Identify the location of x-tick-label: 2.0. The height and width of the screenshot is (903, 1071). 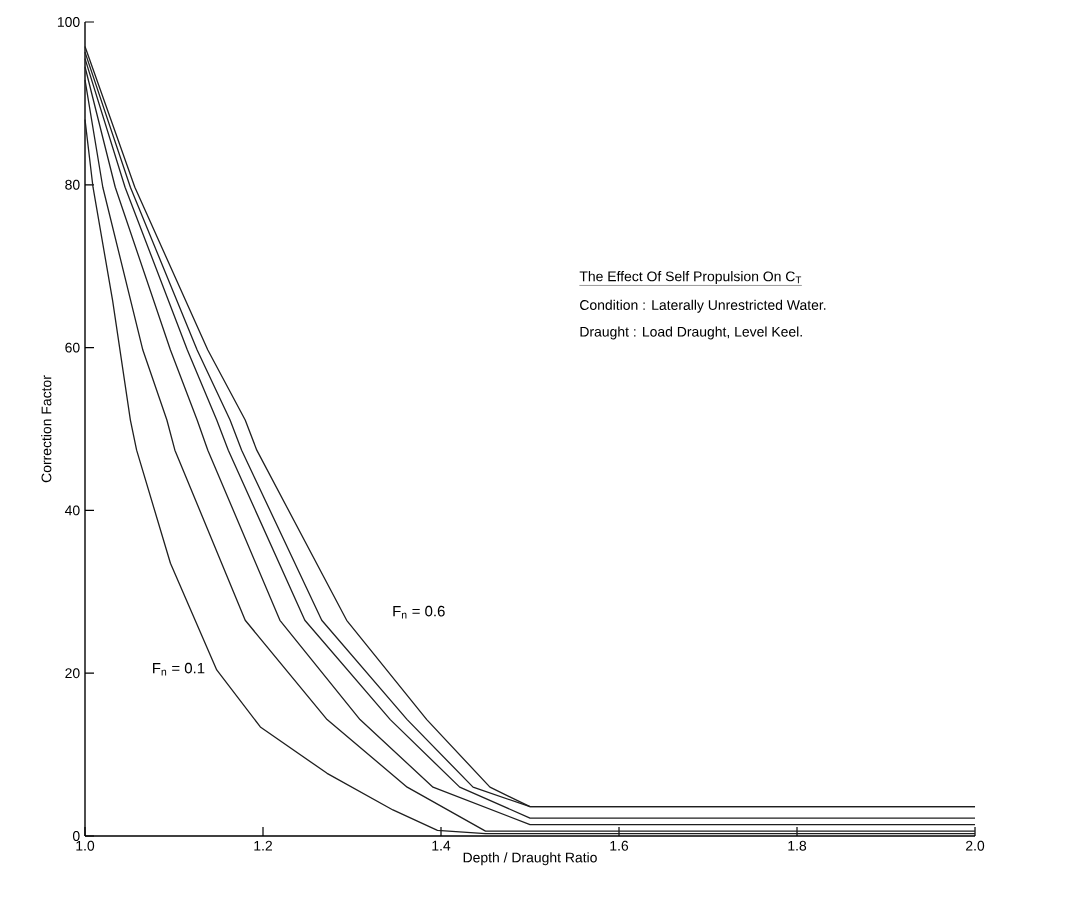
(975, 845).